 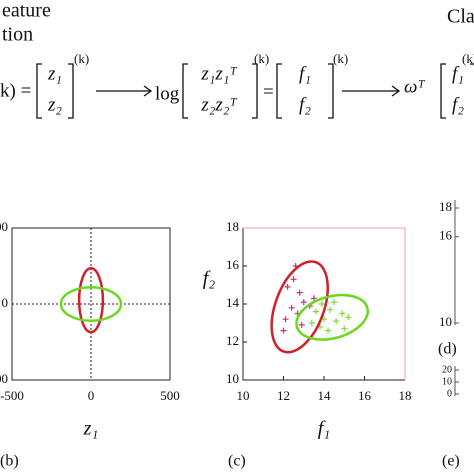 I want to click on header-line: eature, so click(x=26, y=11).